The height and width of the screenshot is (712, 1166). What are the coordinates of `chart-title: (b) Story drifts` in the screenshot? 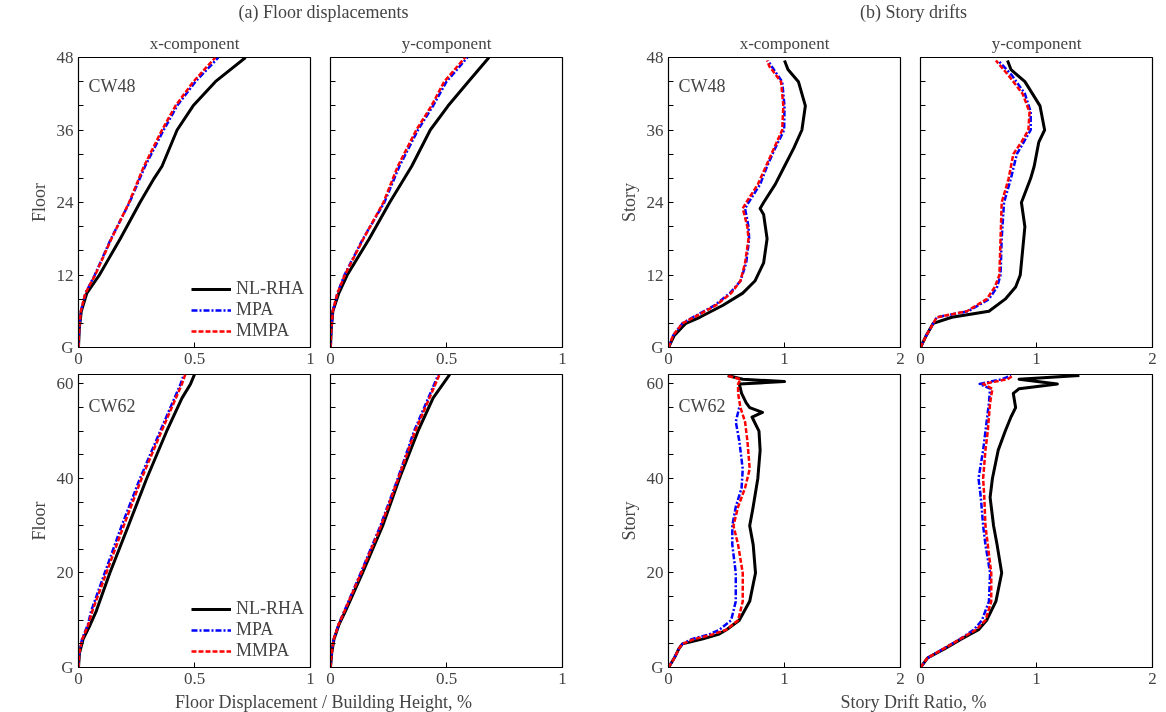 It's located at (914, 12).